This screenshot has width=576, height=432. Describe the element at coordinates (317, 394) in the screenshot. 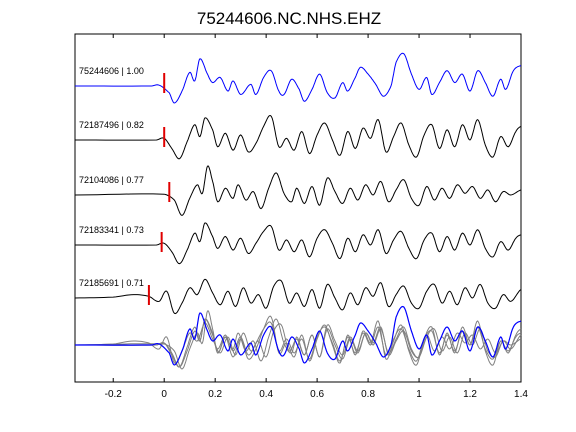

I see `x-tick-label: 0.6` at that location.